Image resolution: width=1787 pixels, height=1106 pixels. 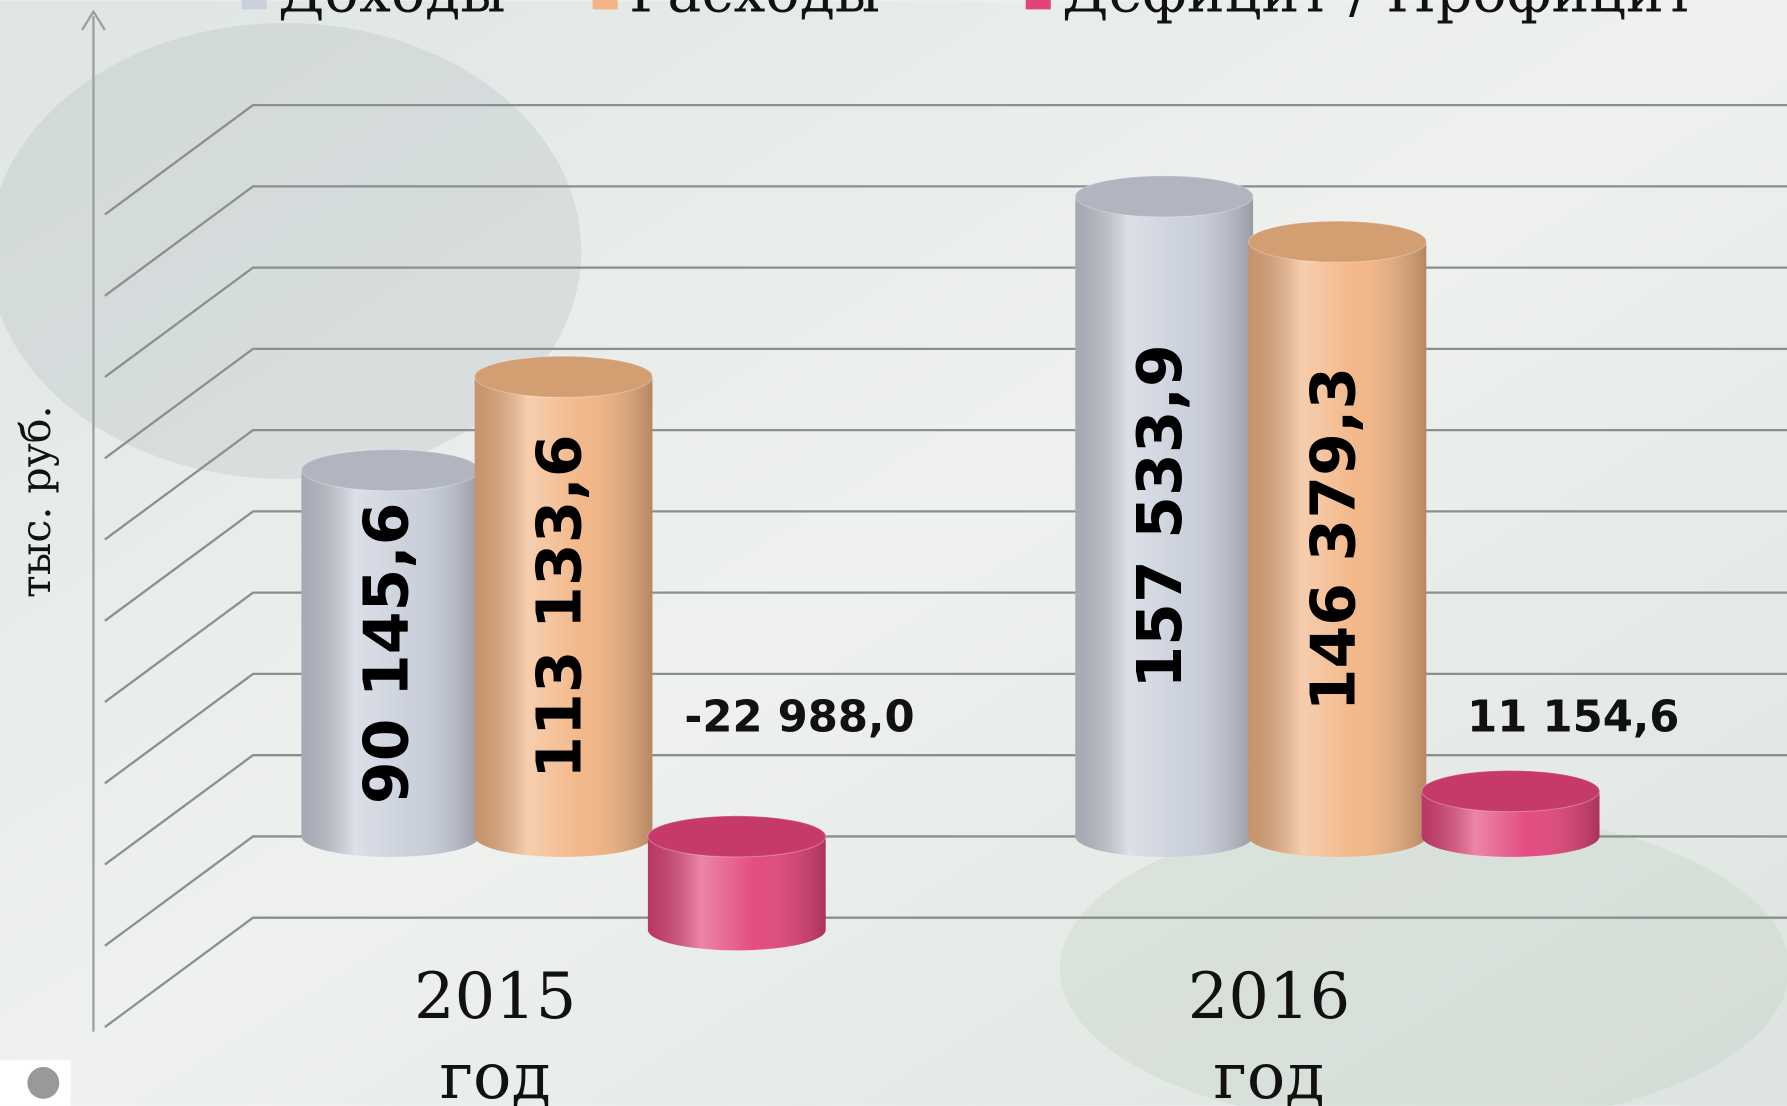 I want to click on legend-label: Доходы, so click(x=391, y=13).